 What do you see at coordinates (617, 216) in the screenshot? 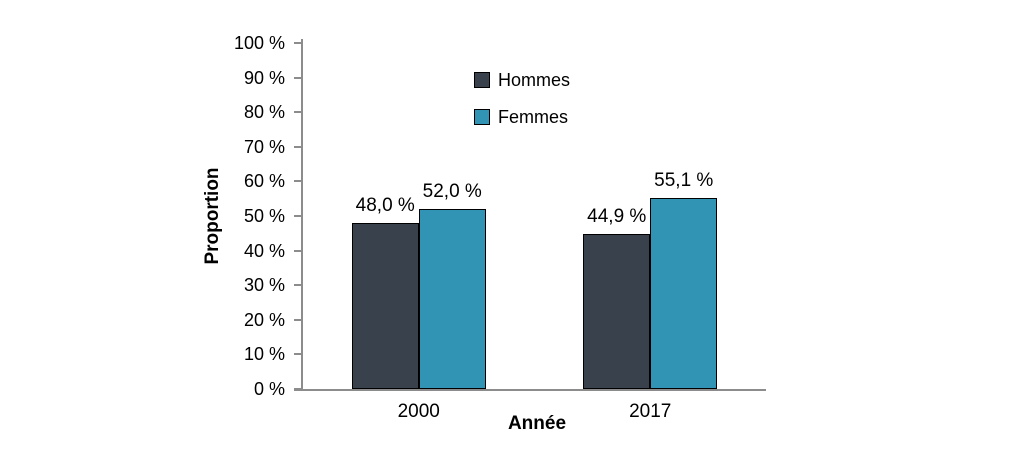
I see `bar-value-label: 44,9 %` at bounding box center [617, 216].